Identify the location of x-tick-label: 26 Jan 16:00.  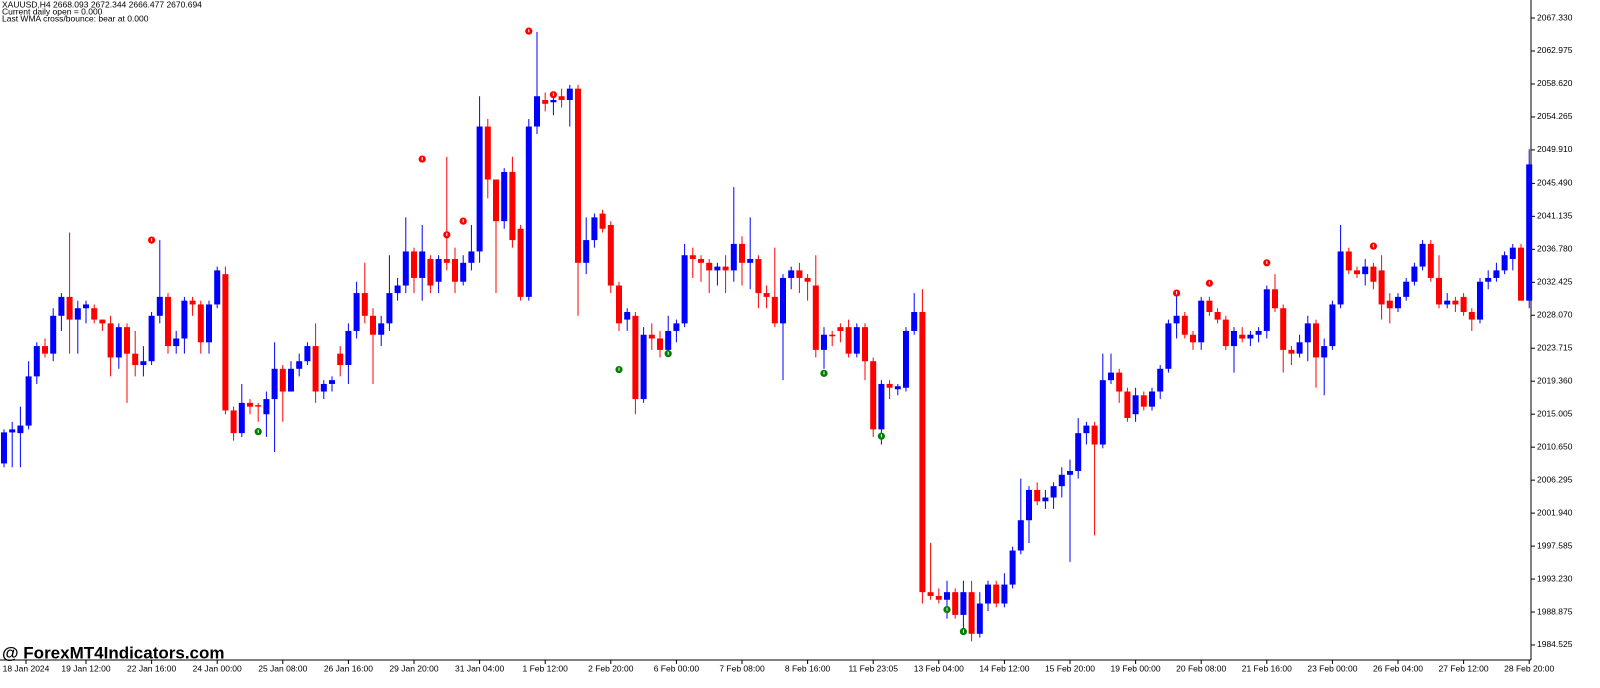
(348, 668).